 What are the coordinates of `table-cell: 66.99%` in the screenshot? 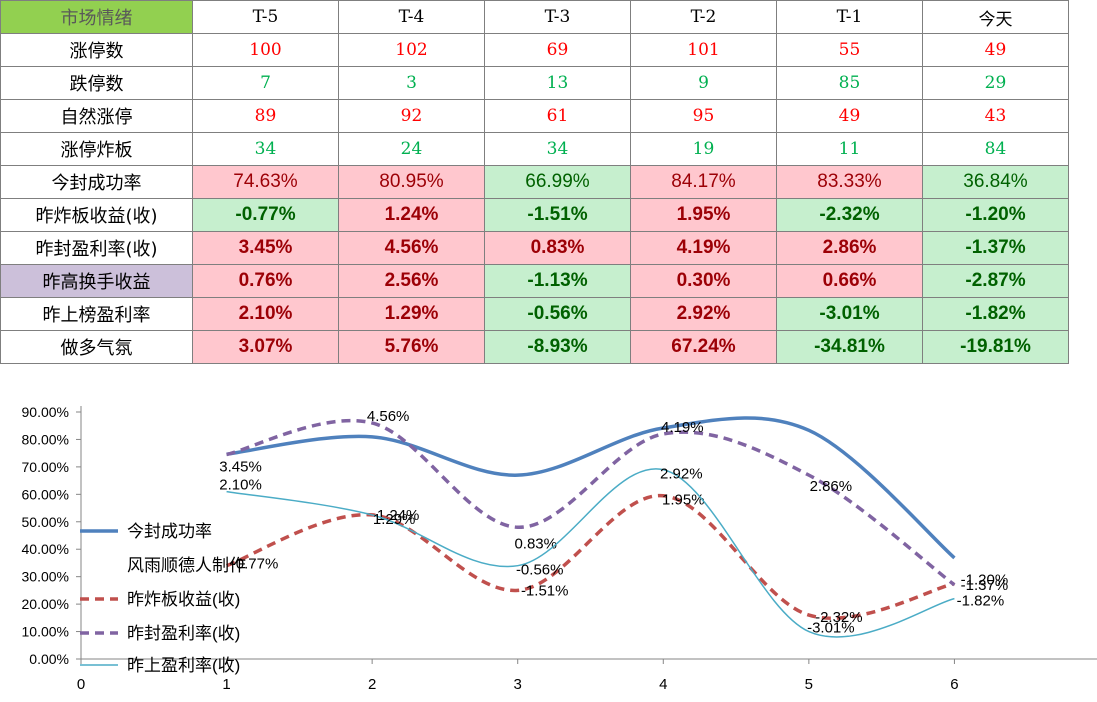 It's located at (557, 182).